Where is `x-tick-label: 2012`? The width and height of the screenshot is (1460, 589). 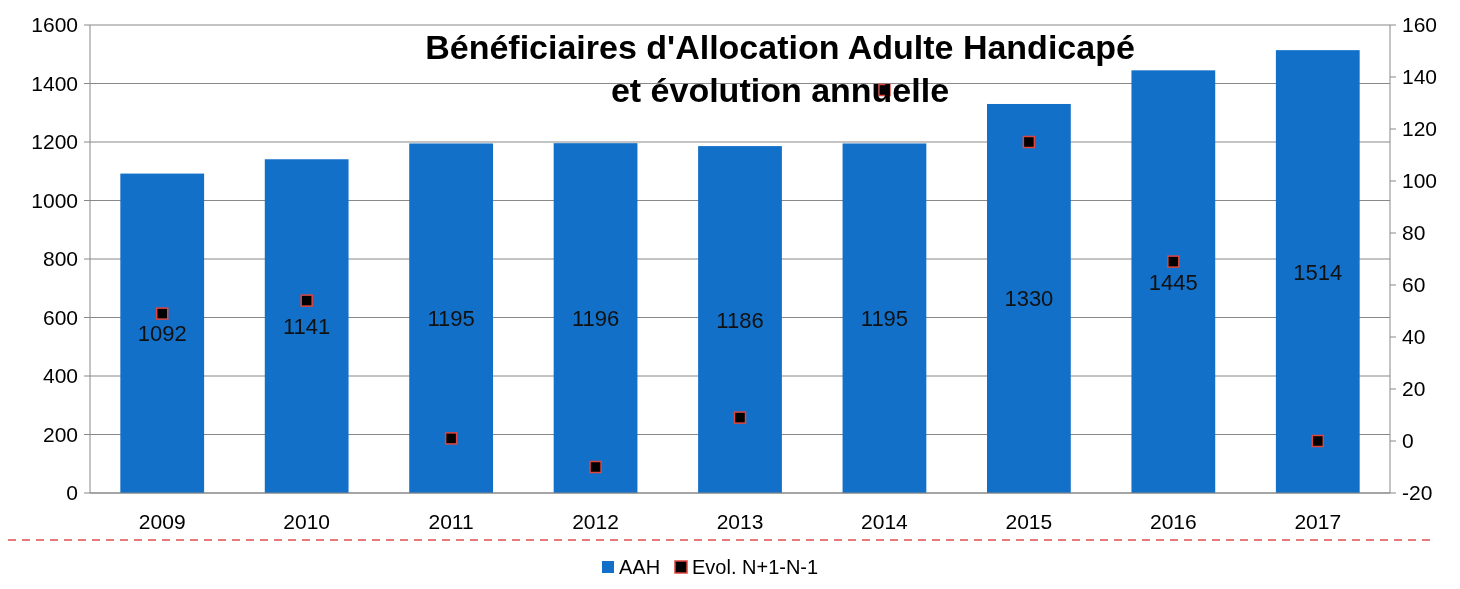
x-tick-label: 2012 is located at coordinates (595, 521).